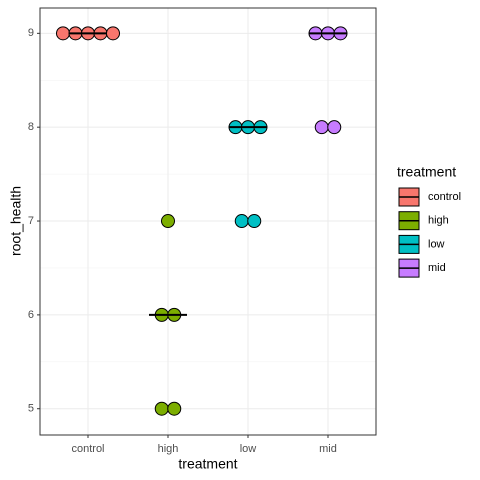 Image resolution: width=480 pixels, height=480 pixels. Describe the element at coordinates (207, 464) in the screenshot. I see `x-axis-title: treatment` at that location.